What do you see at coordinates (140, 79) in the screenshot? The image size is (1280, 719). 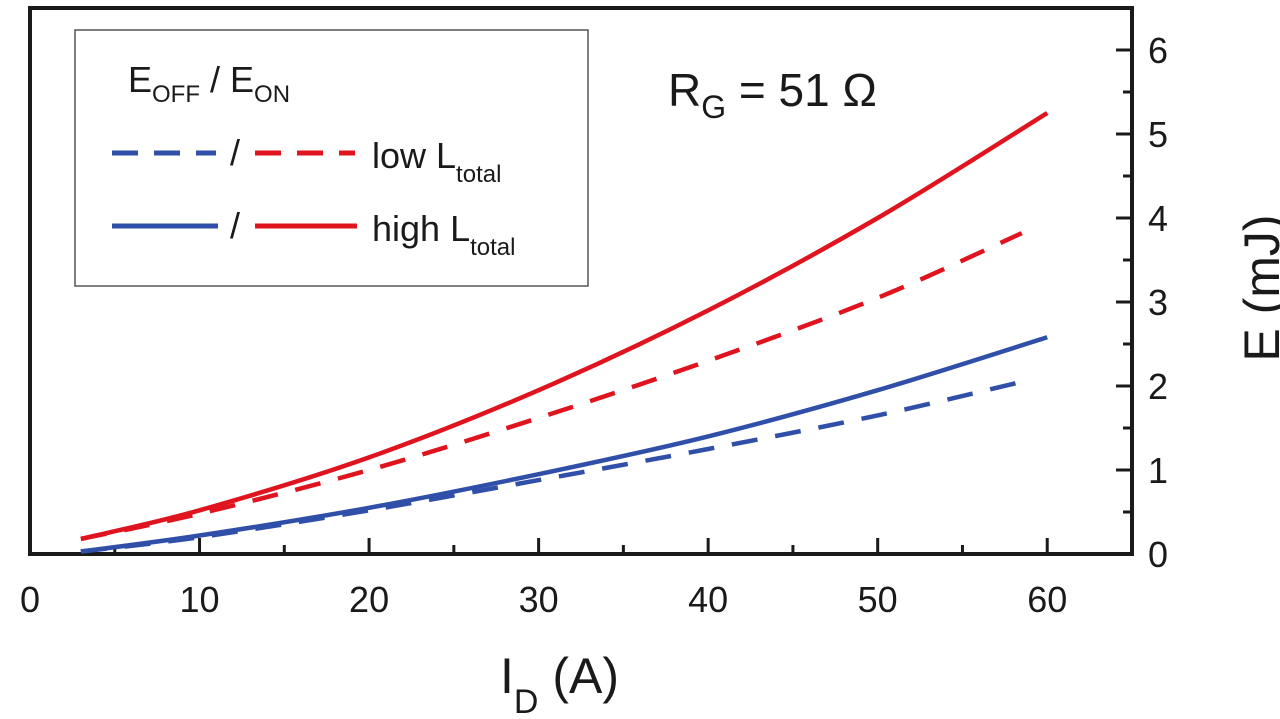 I see `legend-header-eoff: E` at bounding box center [140, 79].